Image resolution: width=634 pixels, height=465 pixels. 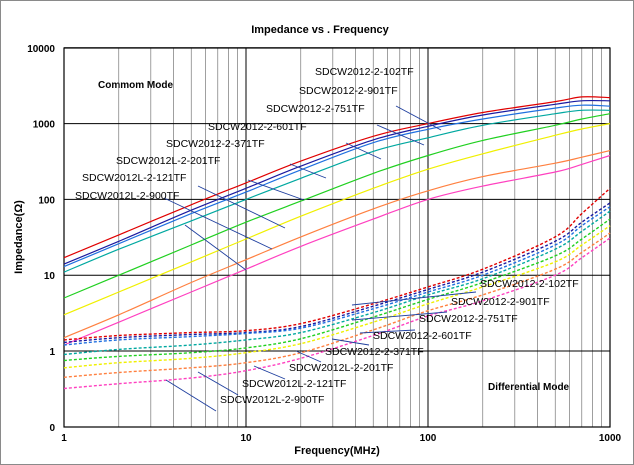 I want to click on y-tick-label: 100, so click(x=46, y=200).